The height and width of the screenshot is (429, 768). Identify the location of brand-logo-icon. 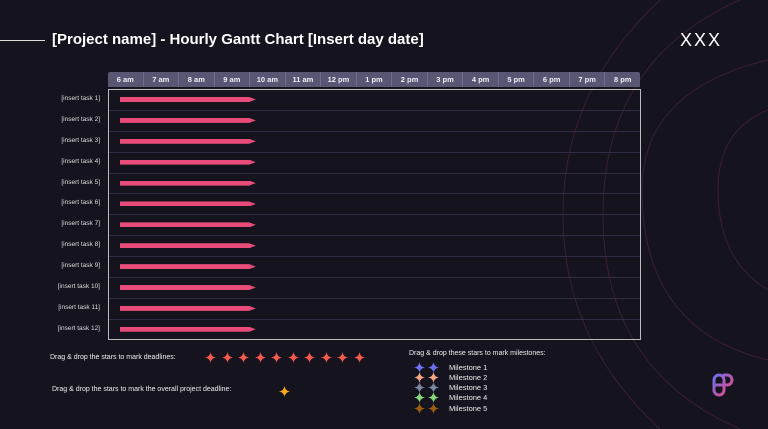
(723, 385).